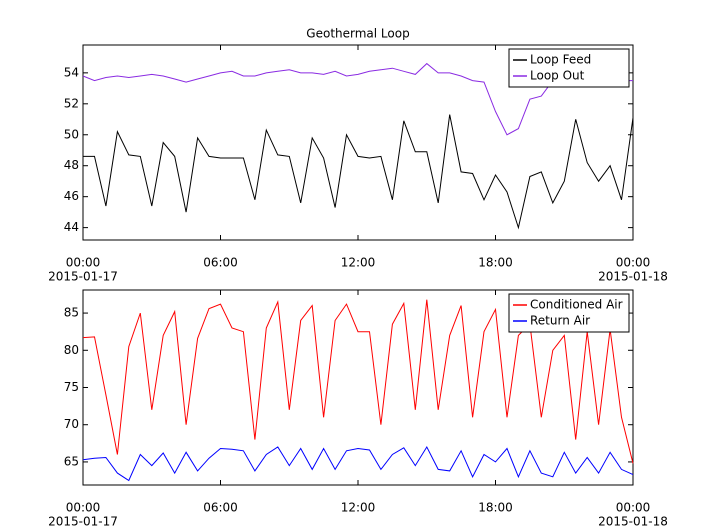 This screenshot has height=532, width=718. Describe the element at coordinates (357, 34) in the screenshot. I see `chart-title: Geothermal Loop` at that location.